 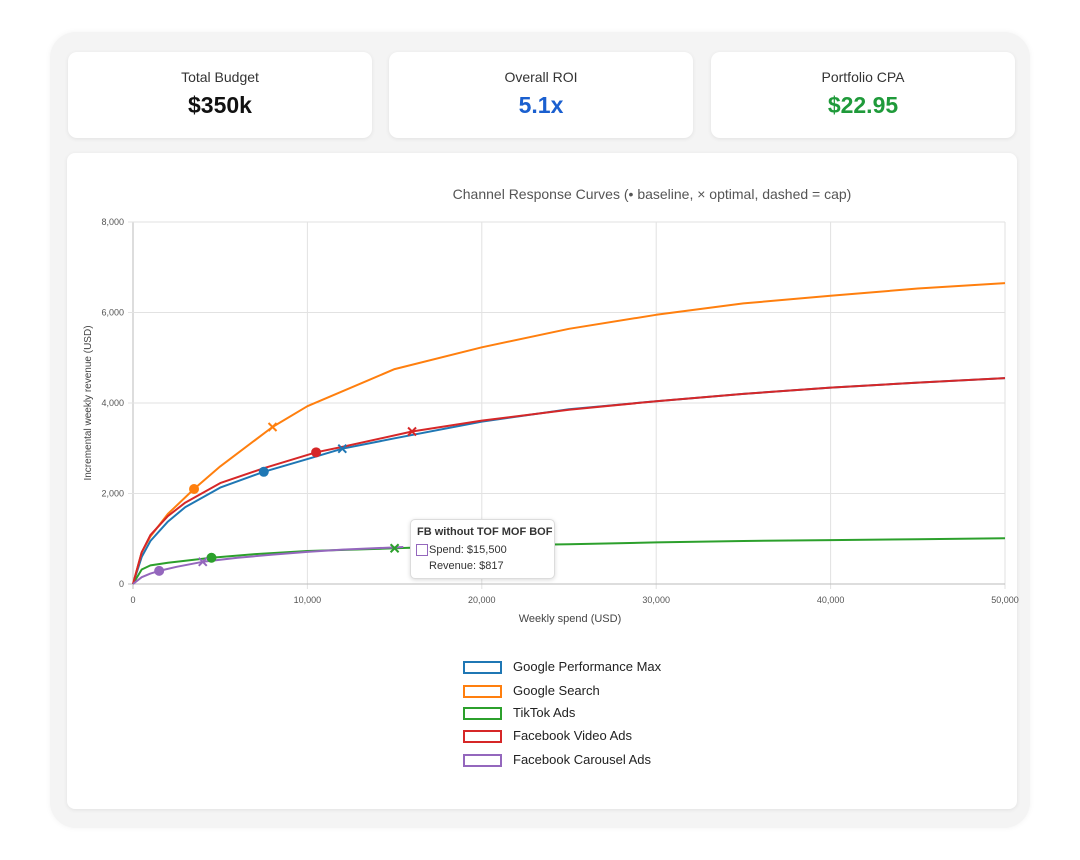 What do you see at coordinates (573, 735) in the screenshot?
I see `legend-label: Facebook Video Ads` at bounding box center [573, 735].